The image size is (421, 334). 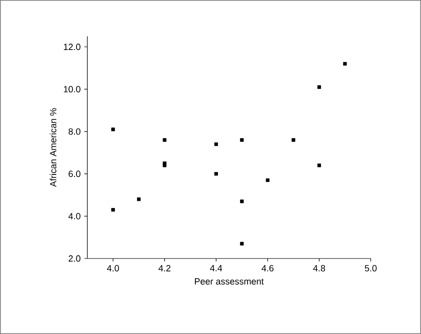 I want to click on y-tick-label: 4.0, so click(x=74, y=216).